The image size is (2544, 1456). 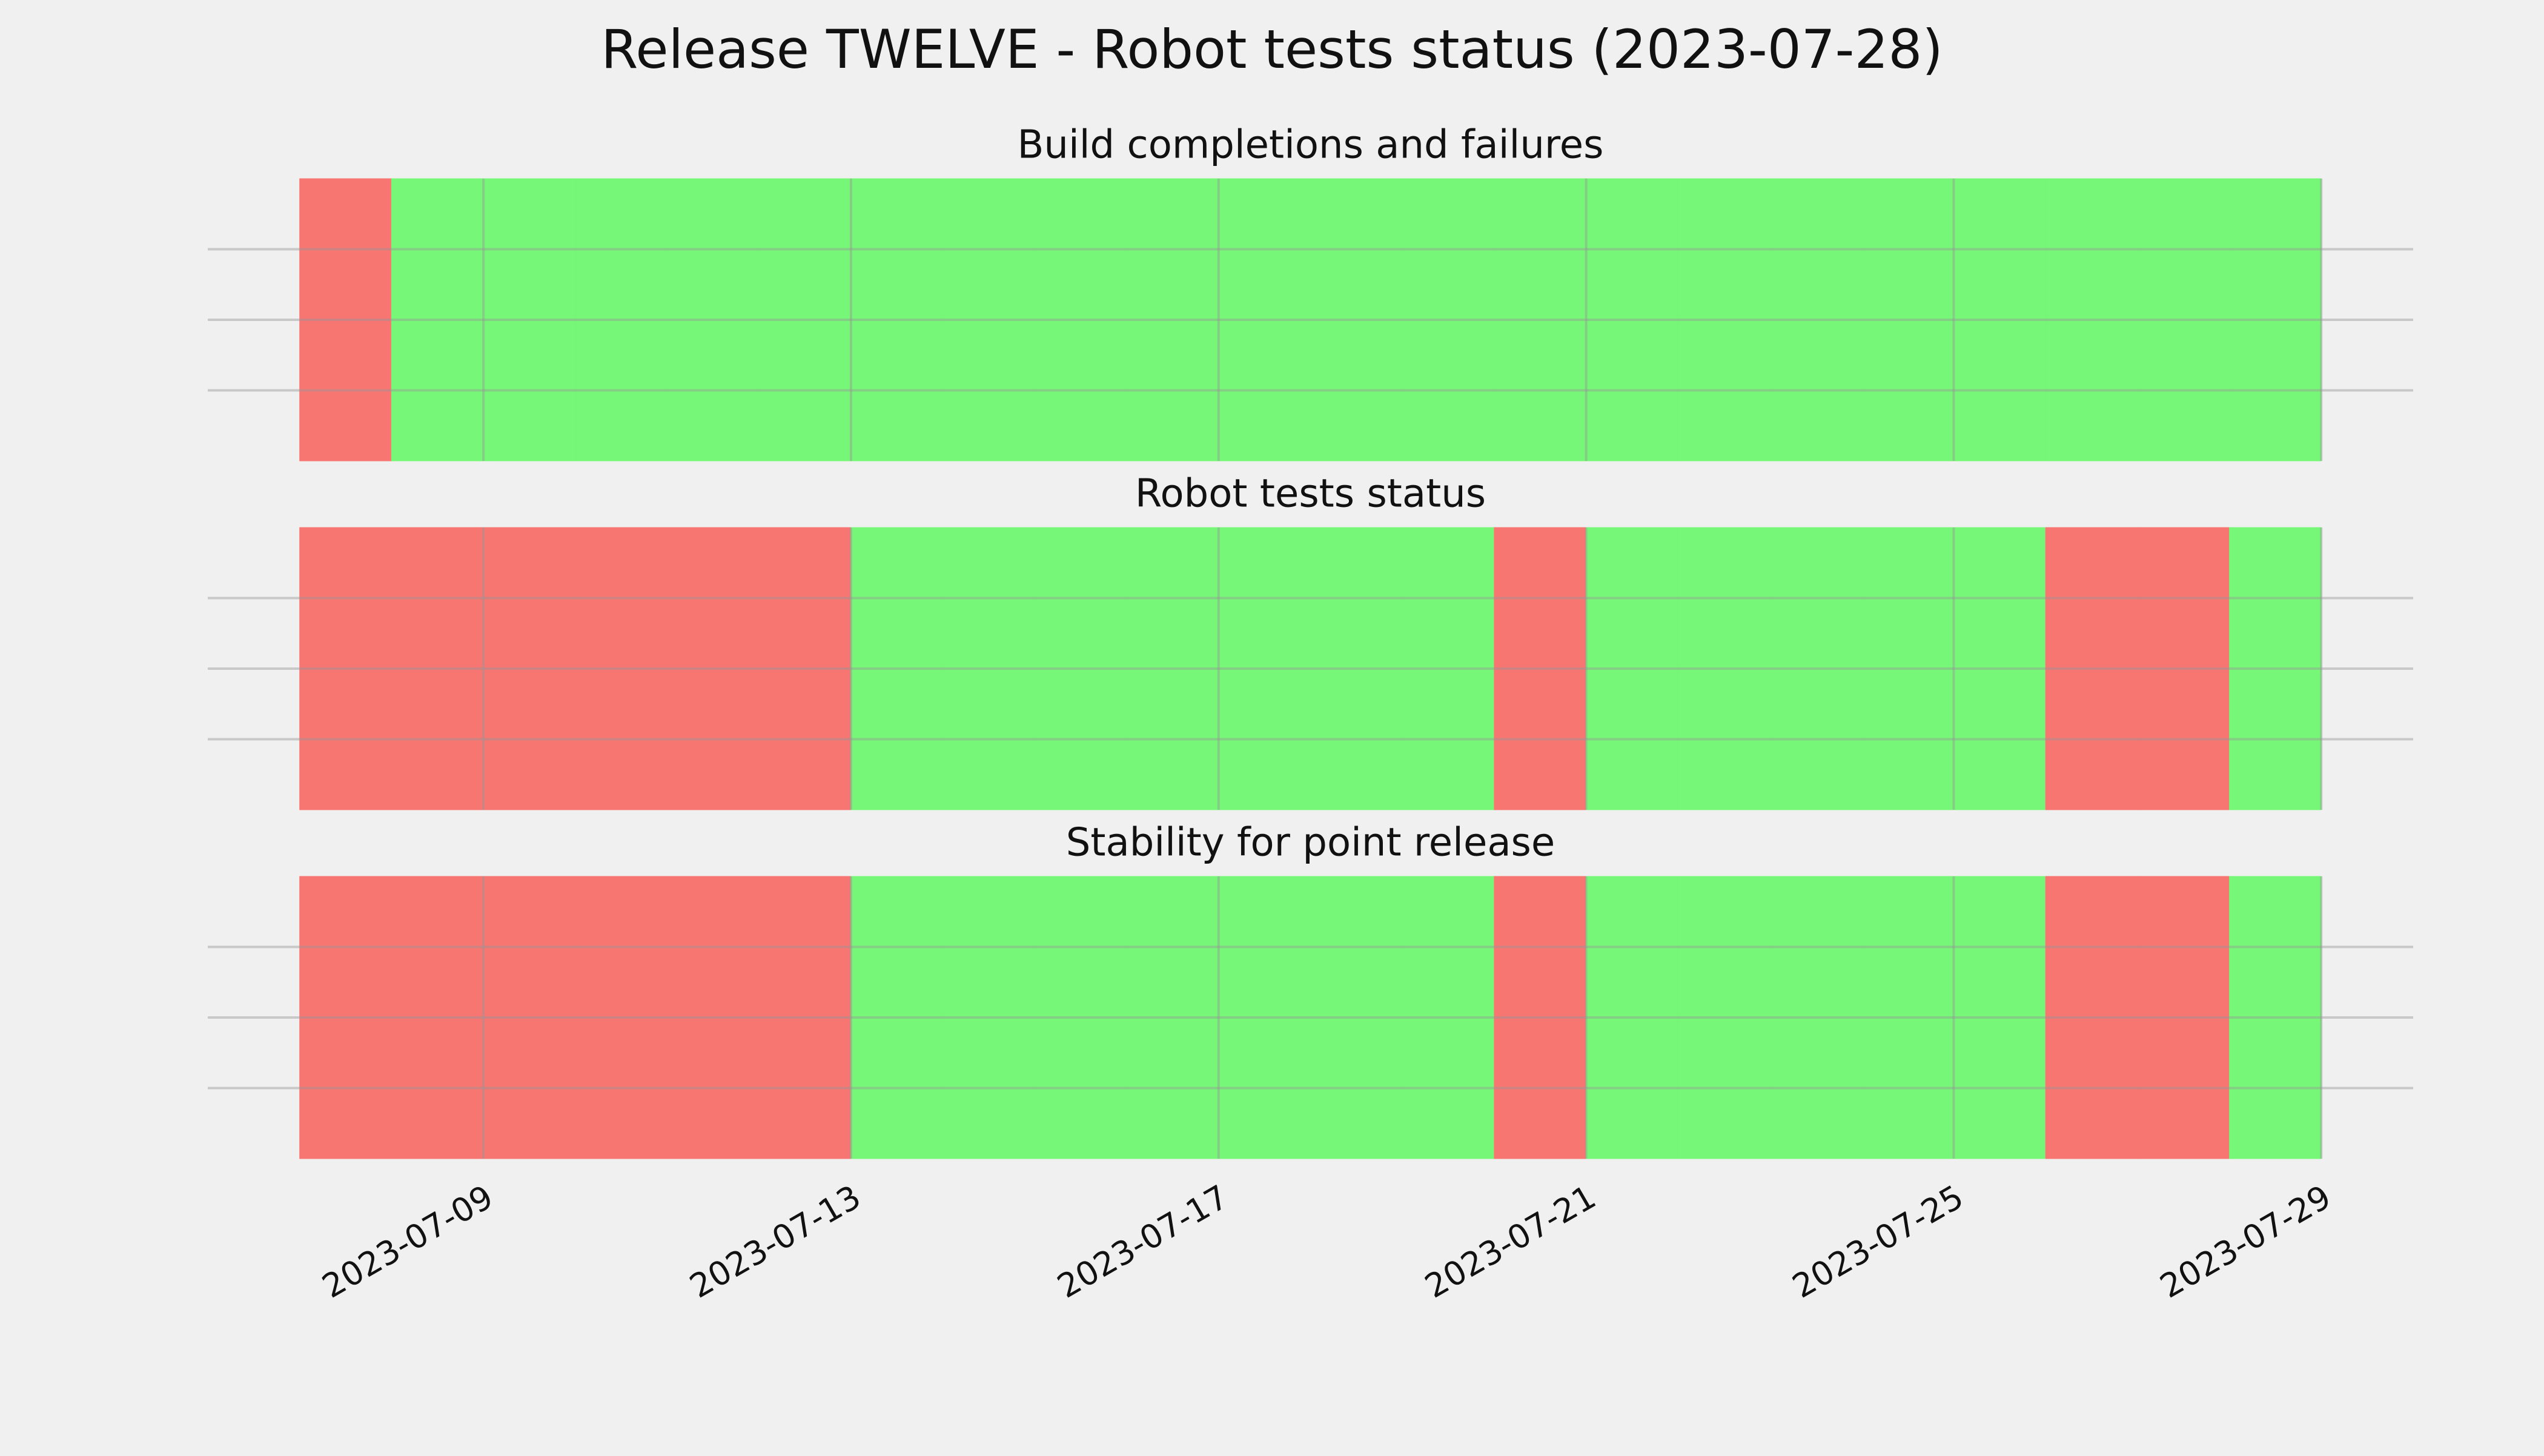 I want to click on panel-title: Stability for point release, so click(x=1311, y=843).